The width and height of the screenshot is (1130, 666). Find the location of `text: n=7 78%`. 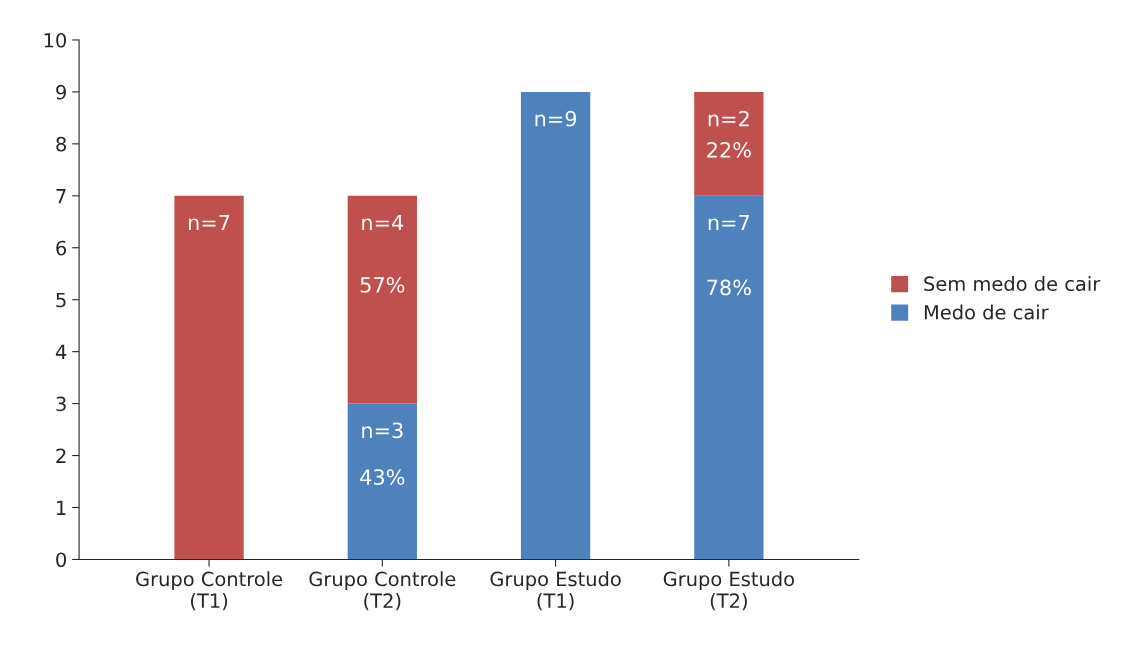

text: n=7 78% is located at coordinates (729, 255).